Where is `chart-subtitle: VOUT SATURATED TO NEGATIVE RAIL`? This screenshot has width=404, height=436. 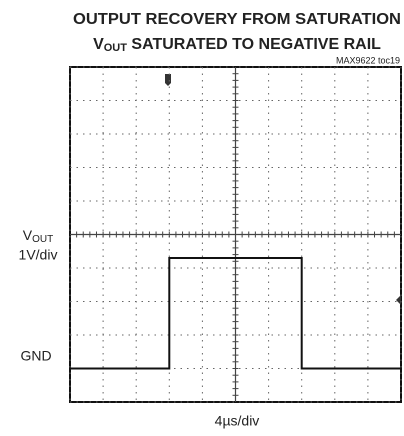
chart-subtitle: VOUT SATURATED TO NEGATIVE RAIL is located at coordinates (237, 45).